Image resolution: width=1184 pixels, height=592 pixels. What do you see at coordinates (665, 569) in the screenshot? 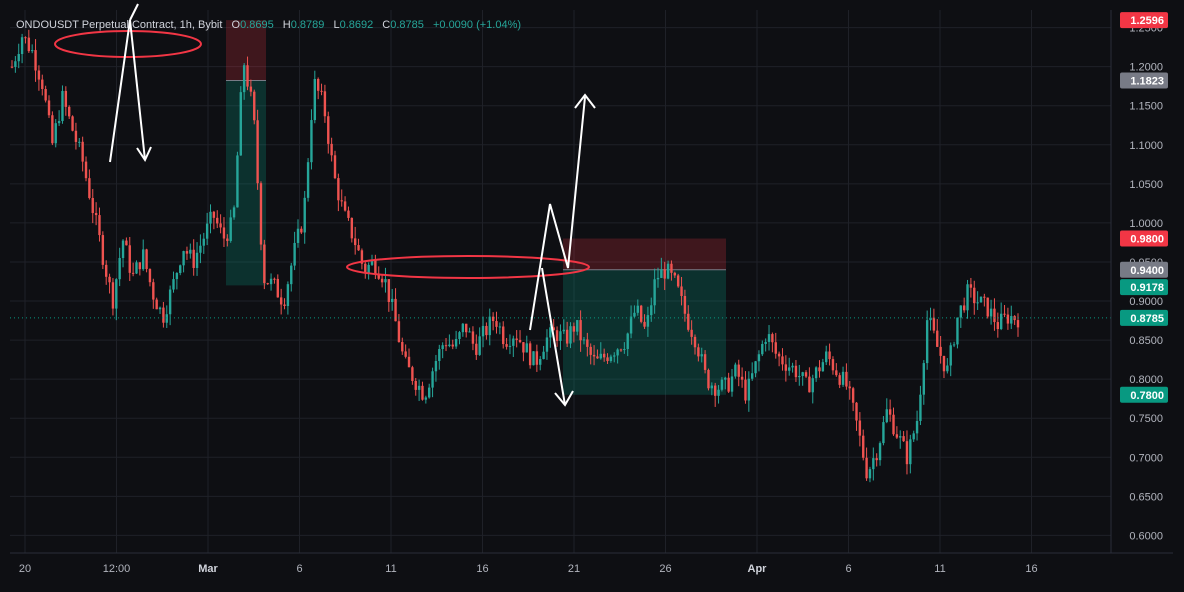
I see `time-tick-label: 26` at bounding box center [665, 569].